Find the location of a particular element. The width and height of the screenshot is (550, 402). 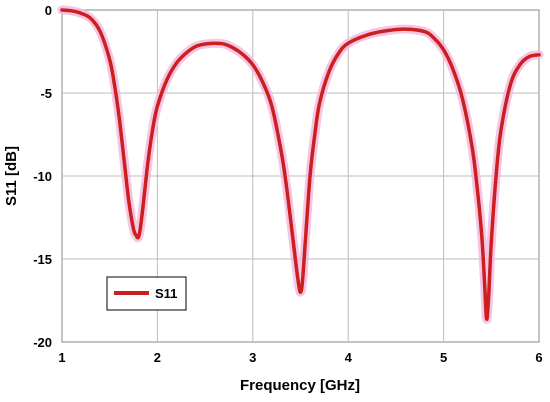

x-tick-label: 2 is located at coordinates (157, 357).